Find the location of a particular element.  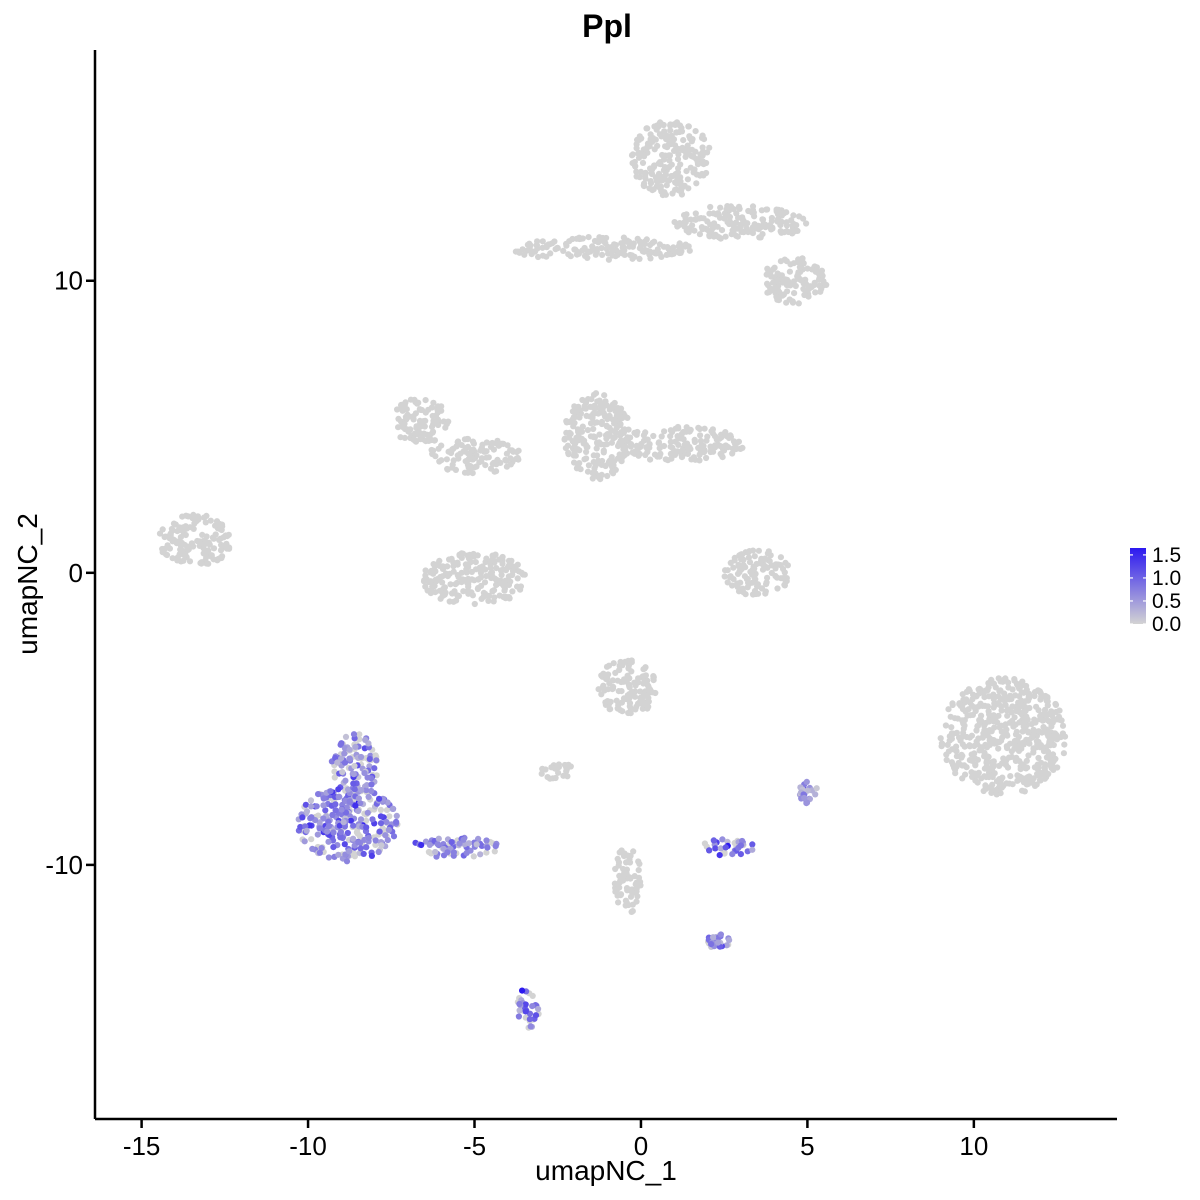

cell-point-2085 is located at coordinates (1007, 715).